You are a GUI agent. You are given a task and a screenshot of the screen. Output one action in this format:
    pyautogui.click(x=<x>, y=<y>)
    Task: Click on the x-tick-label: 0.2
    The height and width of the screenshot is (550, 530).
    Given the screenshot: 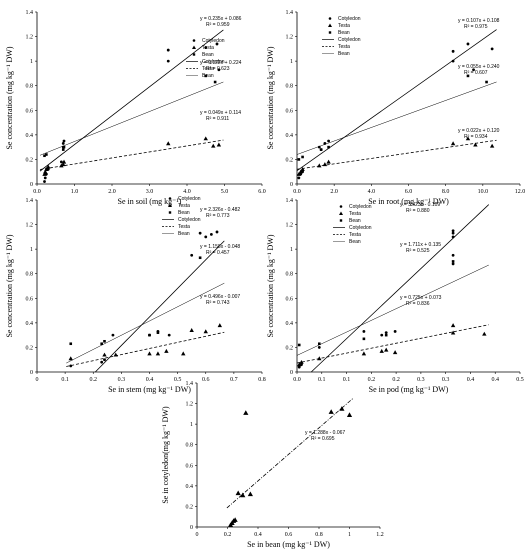 What is the action you would take?
    pyautogui.click(x=396, y=380)
    